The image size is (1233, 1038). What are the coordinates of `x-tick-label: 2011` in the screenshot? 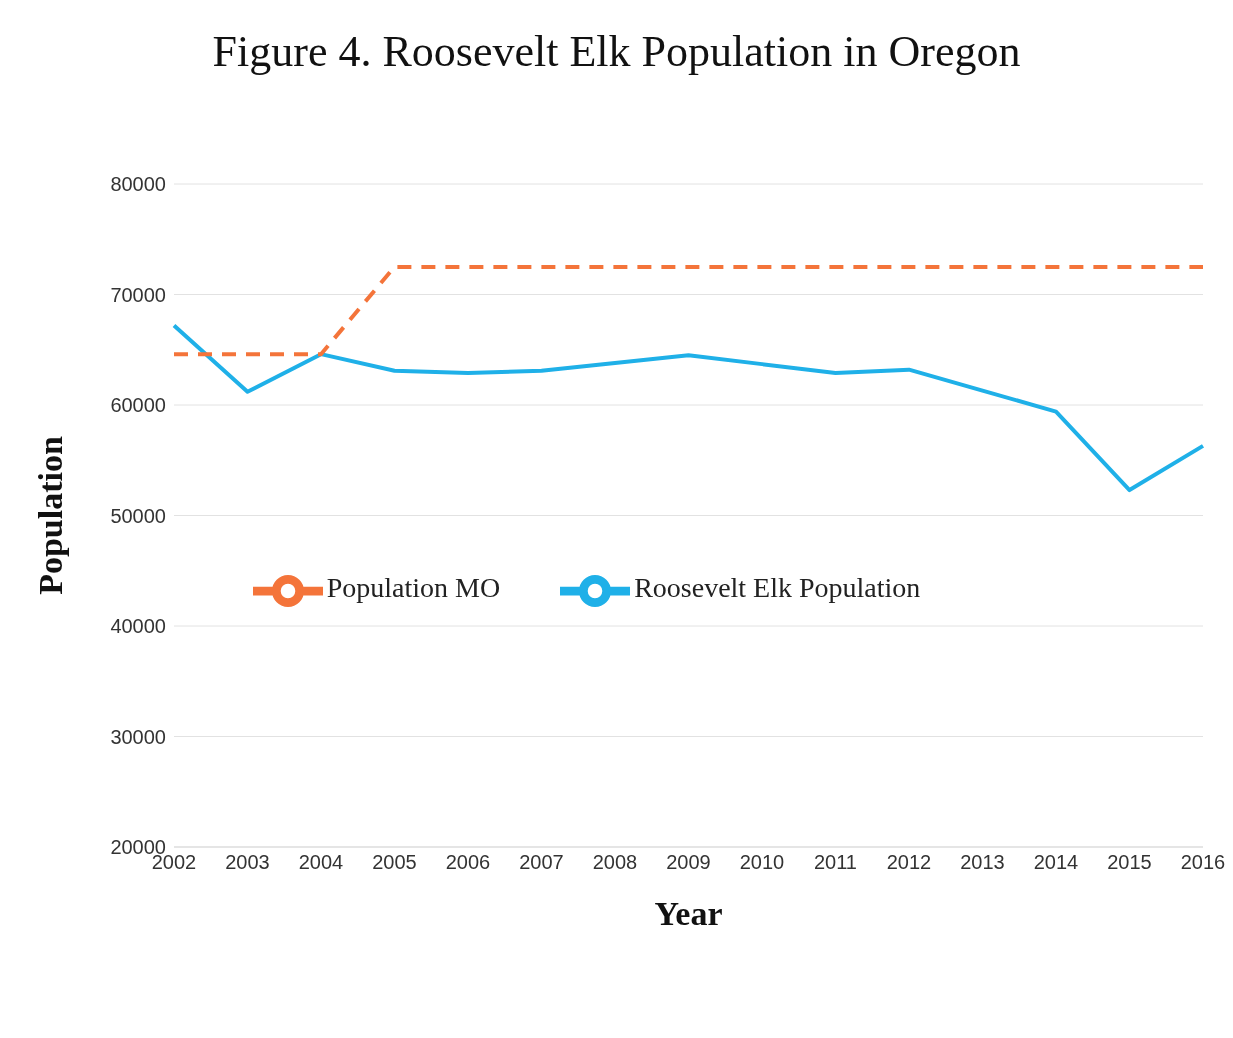 It's located at (835, 862).